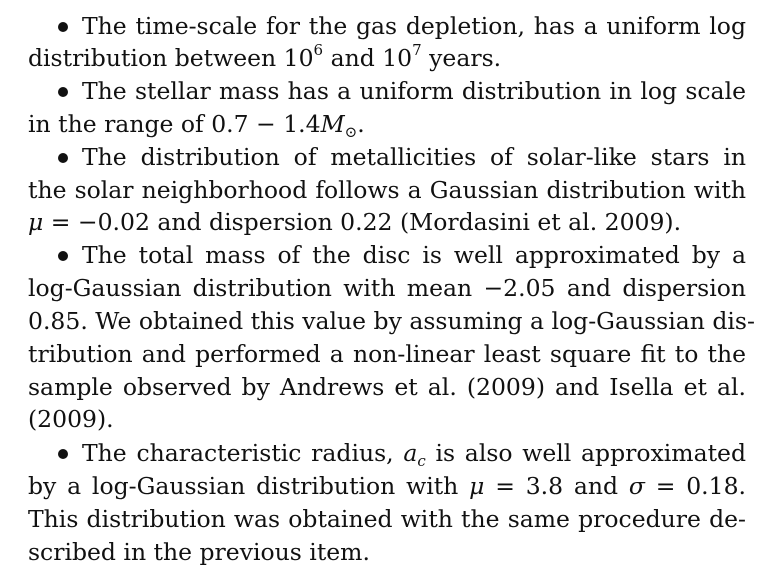  I want to click on text-span: is also well approximated, so click(586, 453).